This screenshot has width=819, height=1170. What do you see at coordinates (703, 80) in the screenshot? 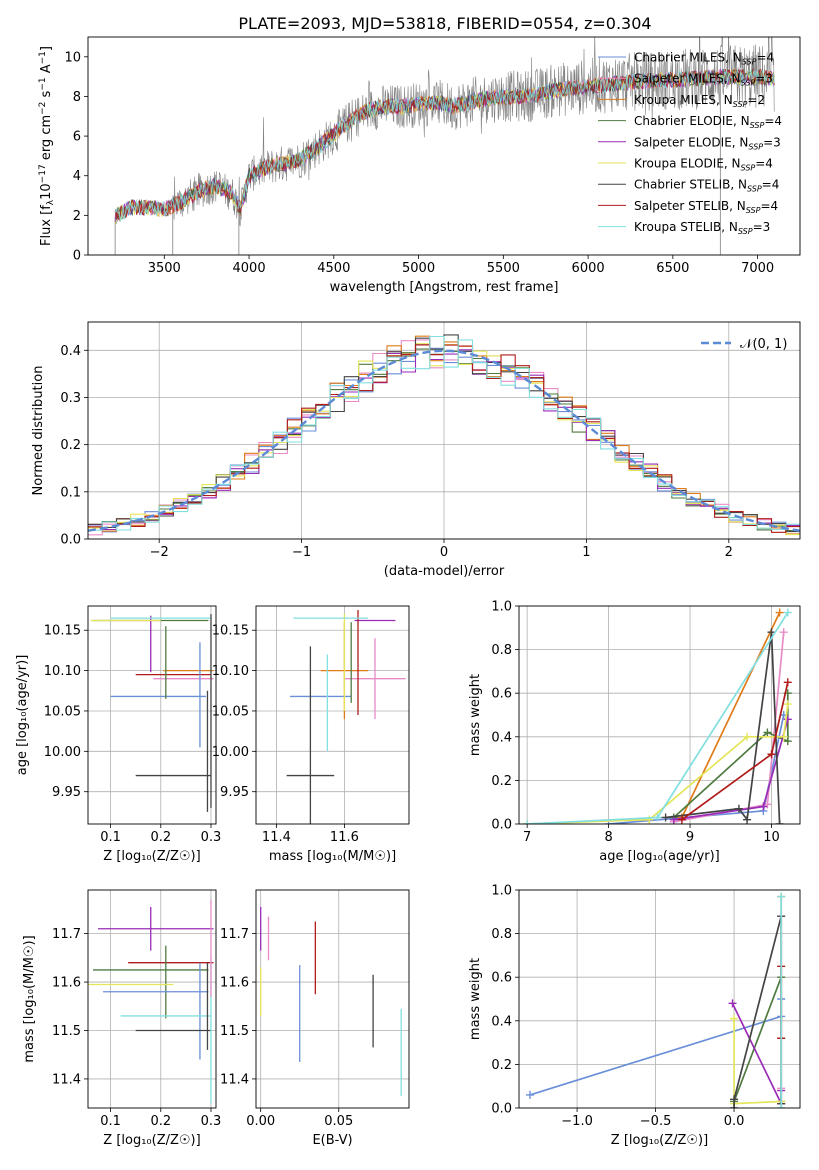
I see `legend-label: Salpeter MILES, NSSP=3` at bounding box center [703, 80].